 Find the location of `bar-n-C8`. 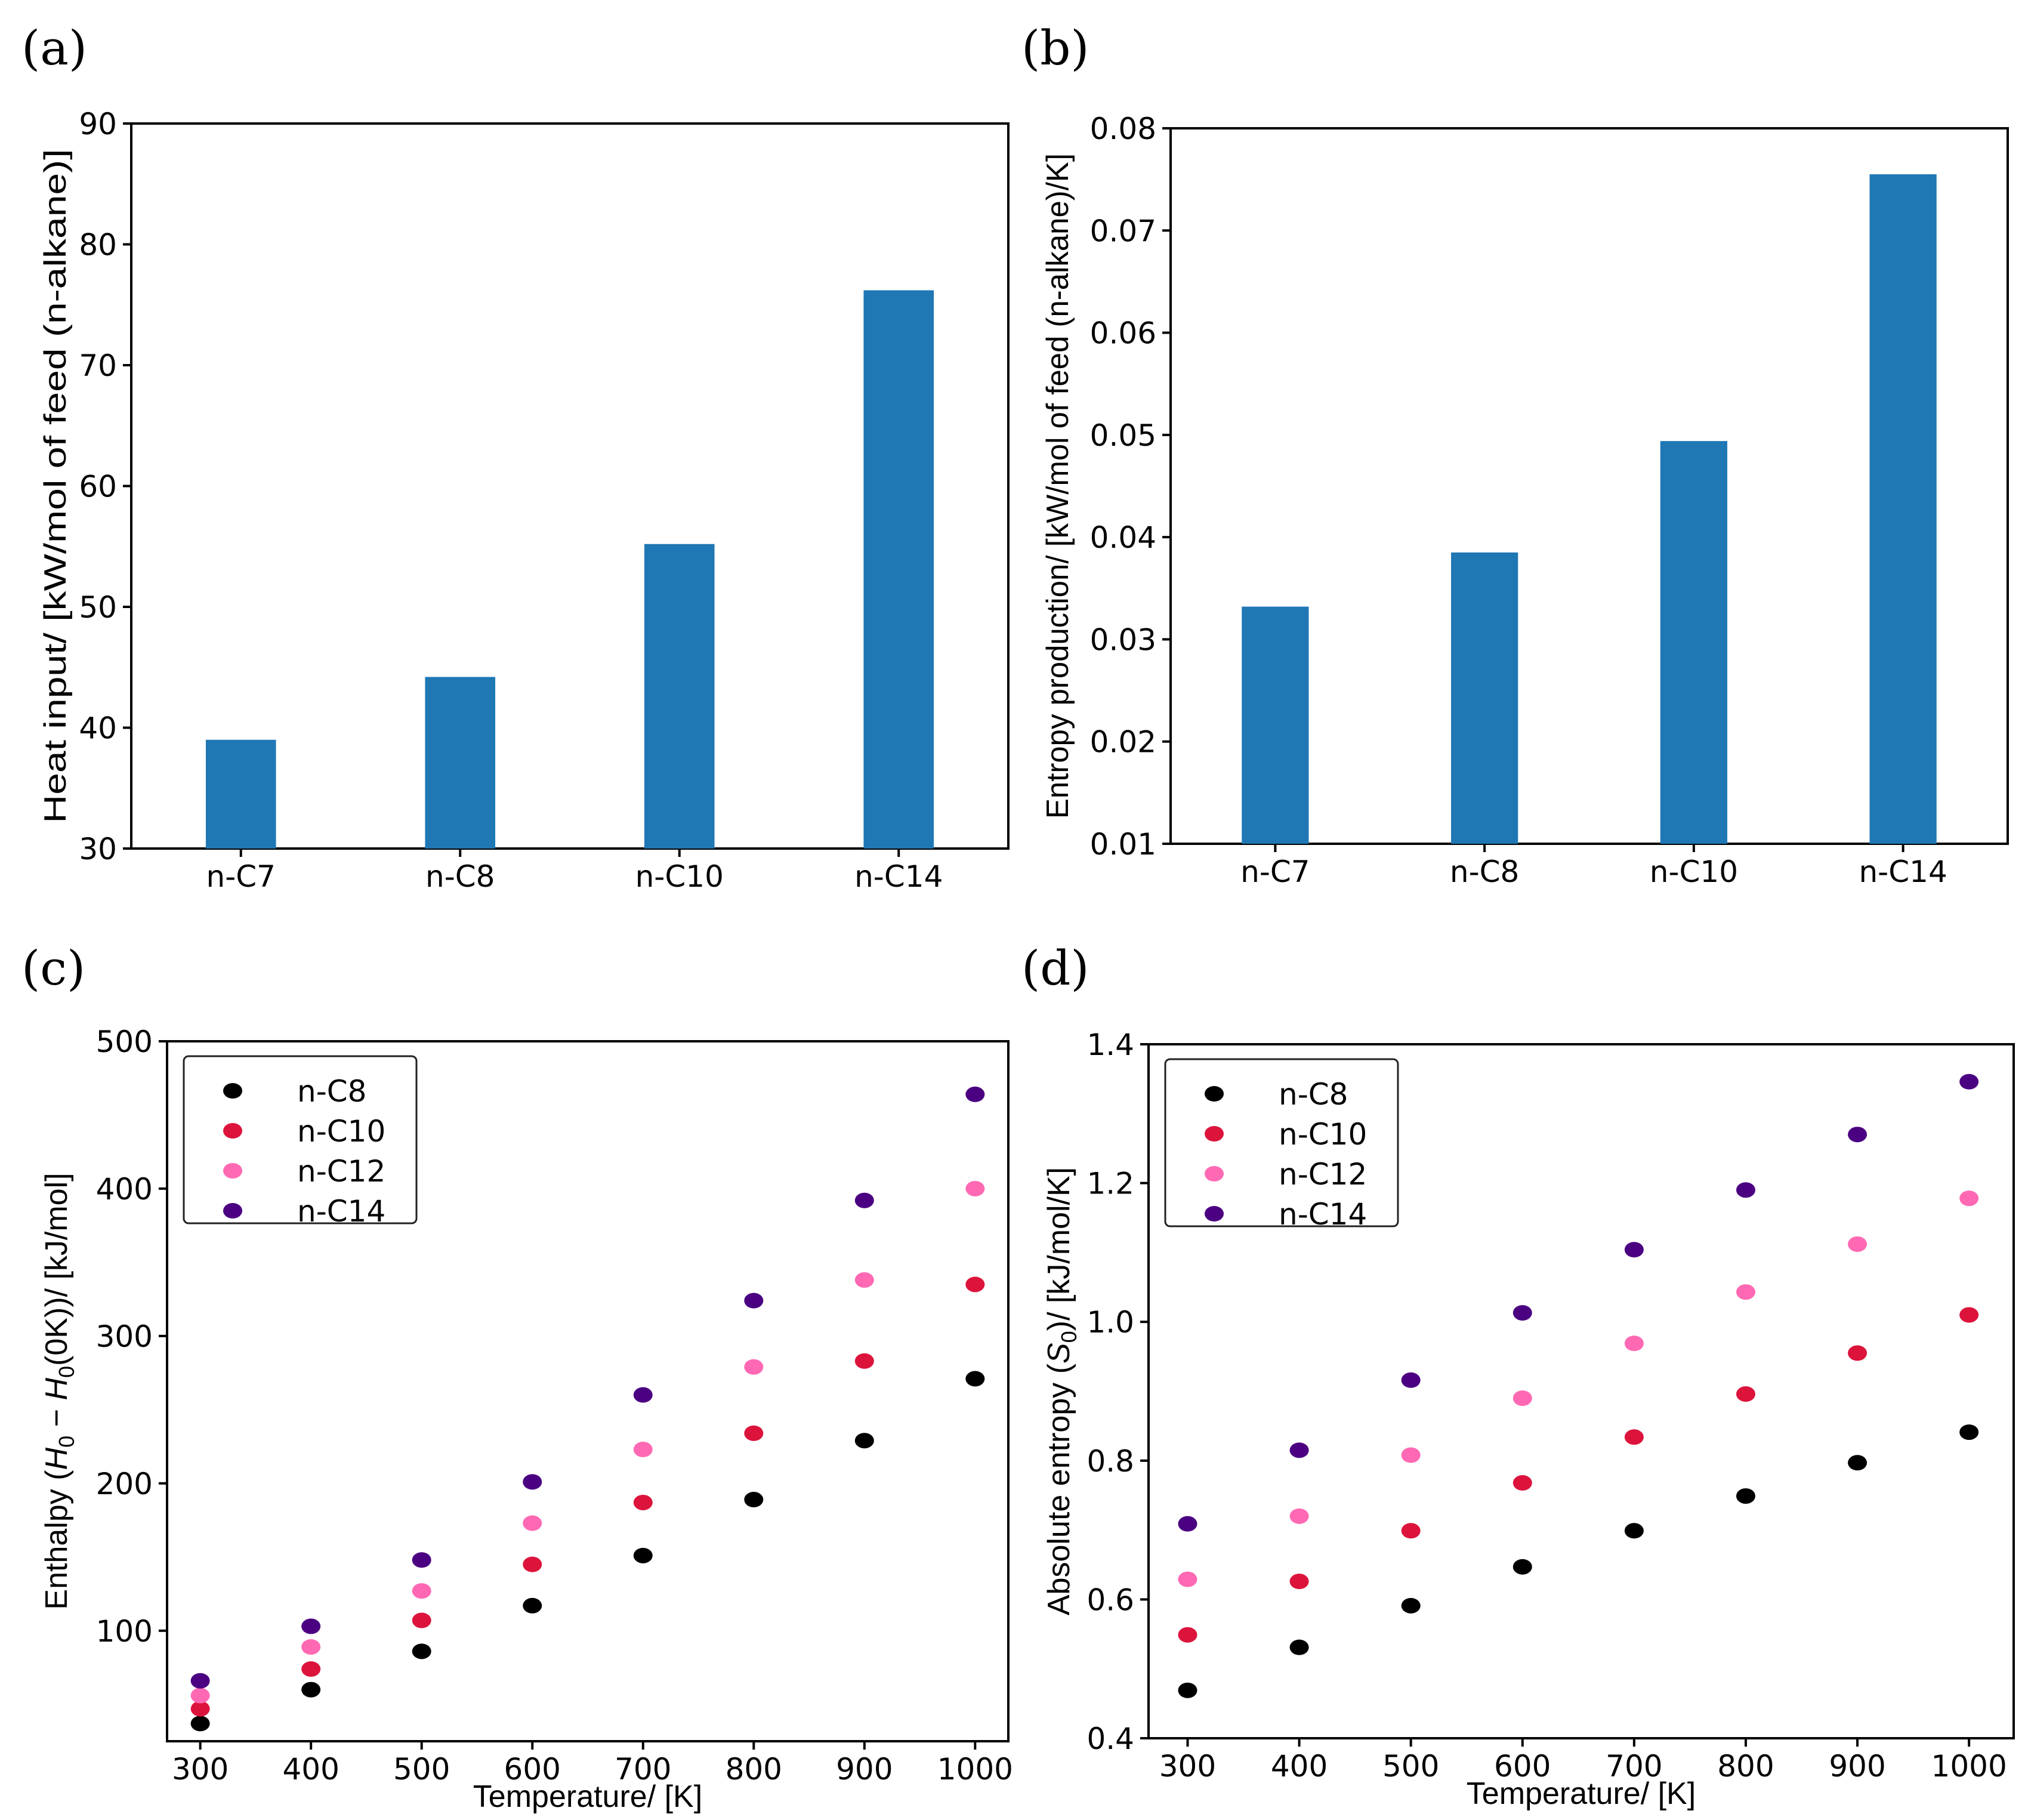

bar-n-C8 is located at coordinates (1484, 698).